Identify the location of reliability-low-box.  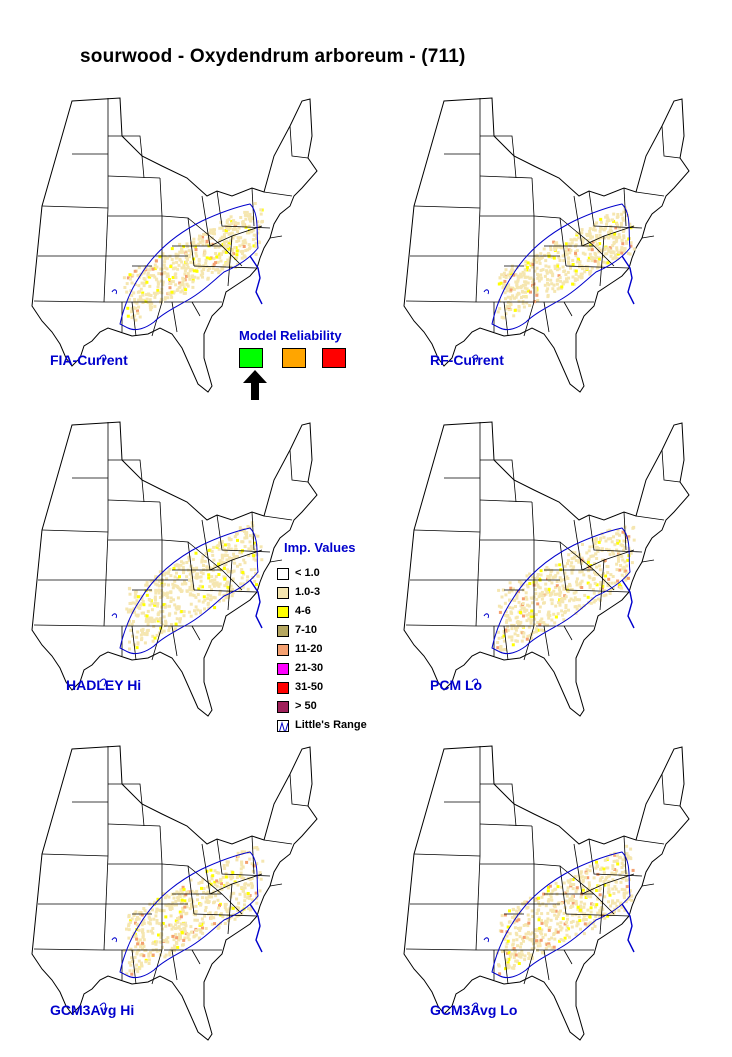
(334, 358).